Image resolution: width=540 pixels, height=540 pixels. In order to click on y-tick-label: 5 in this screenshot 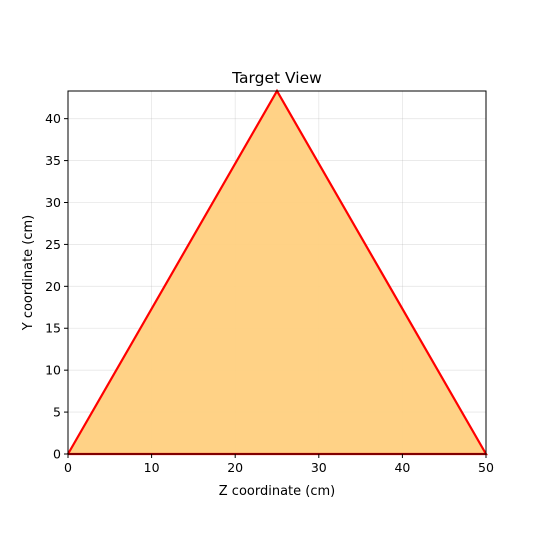, I will do `click(57, 412)`.